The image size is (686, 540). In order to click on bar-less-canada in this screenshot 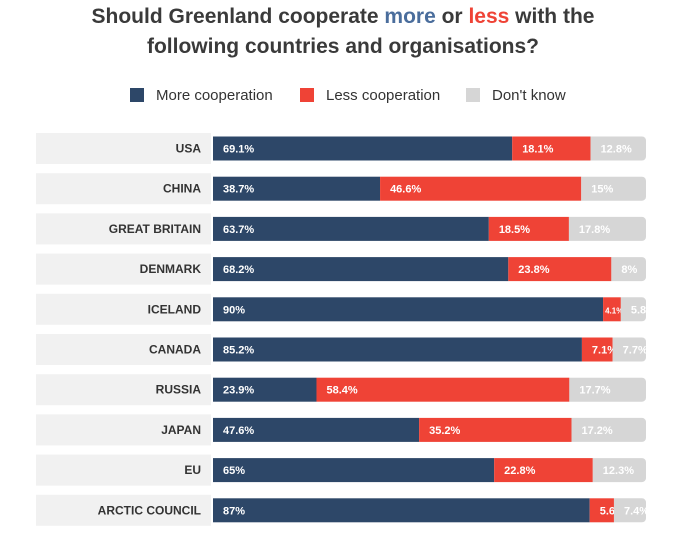, I will do `click(597, 349)`.